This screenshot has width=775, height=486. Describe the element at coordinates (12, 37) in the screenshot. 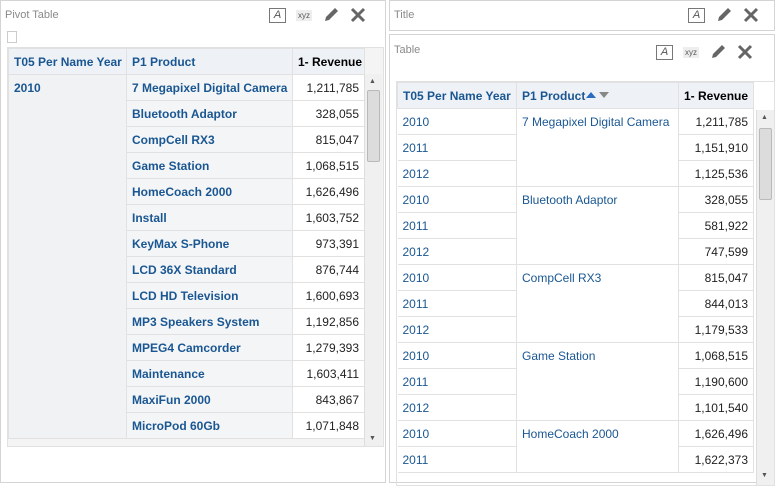

I see `collapse-toggle` at that location.